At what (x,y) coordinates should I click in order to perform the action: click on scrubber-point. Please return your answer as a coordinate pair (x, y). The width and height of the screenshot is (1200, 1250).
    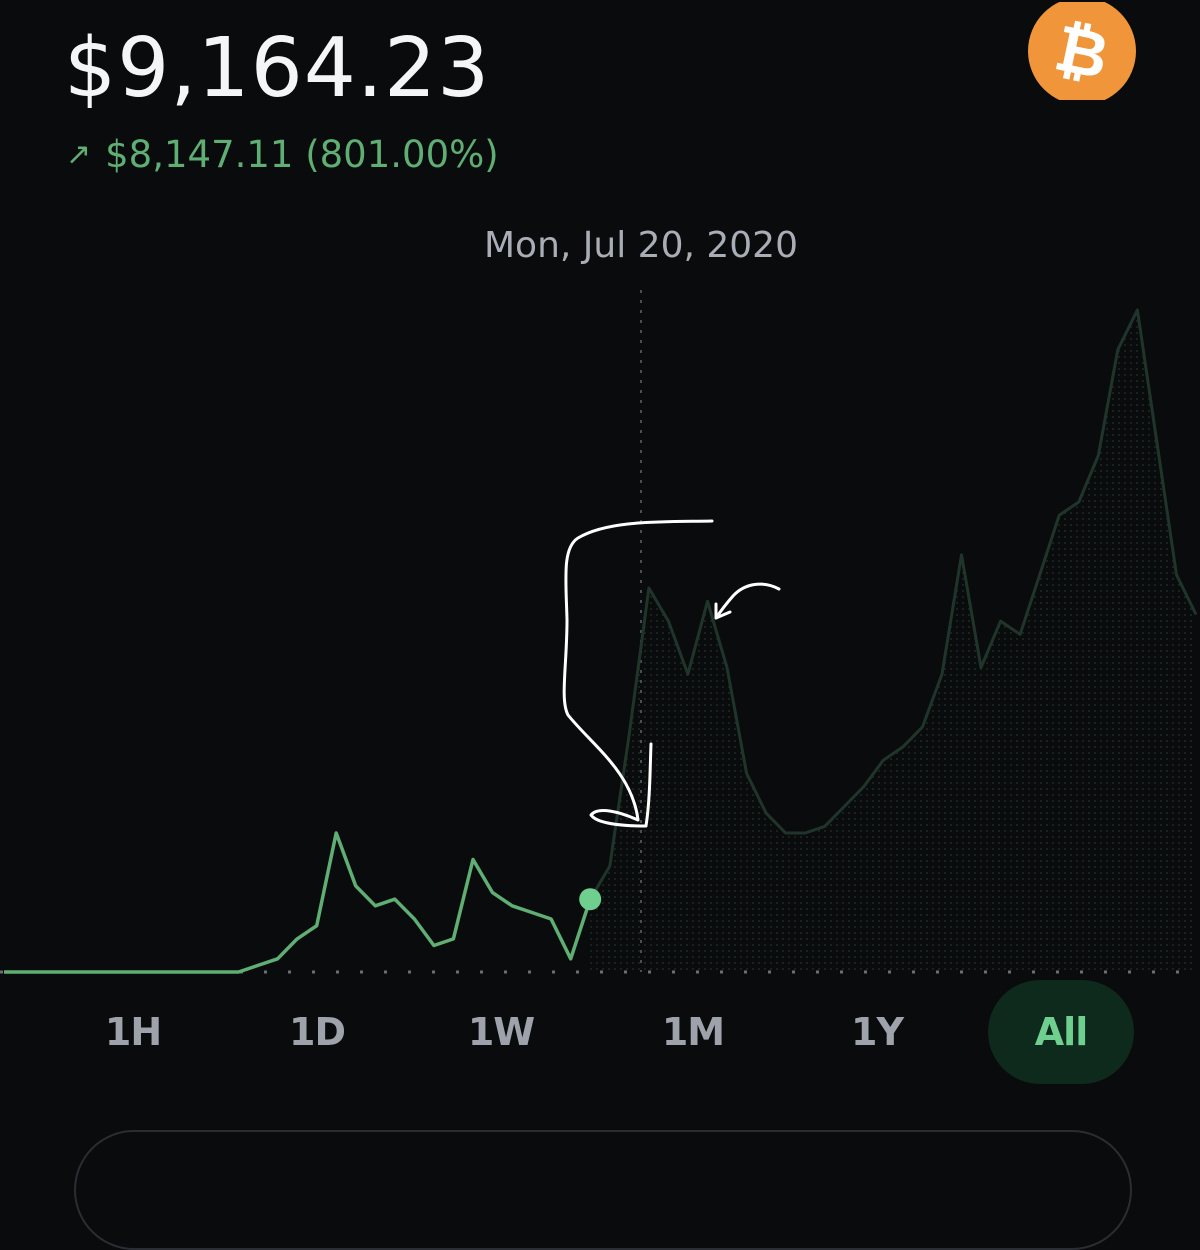
    Looking at the image, I should click on (590, 899).